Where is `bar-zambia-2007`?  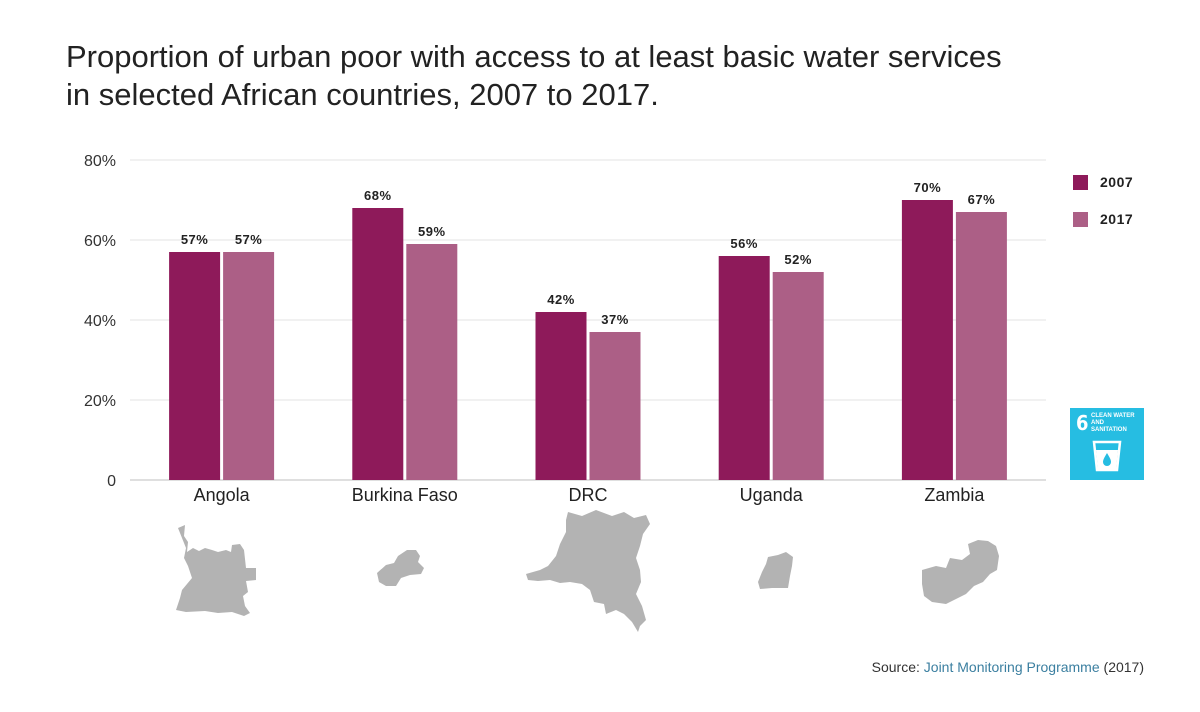 bar-zambia-2007 is located at coordinates (927, 340).